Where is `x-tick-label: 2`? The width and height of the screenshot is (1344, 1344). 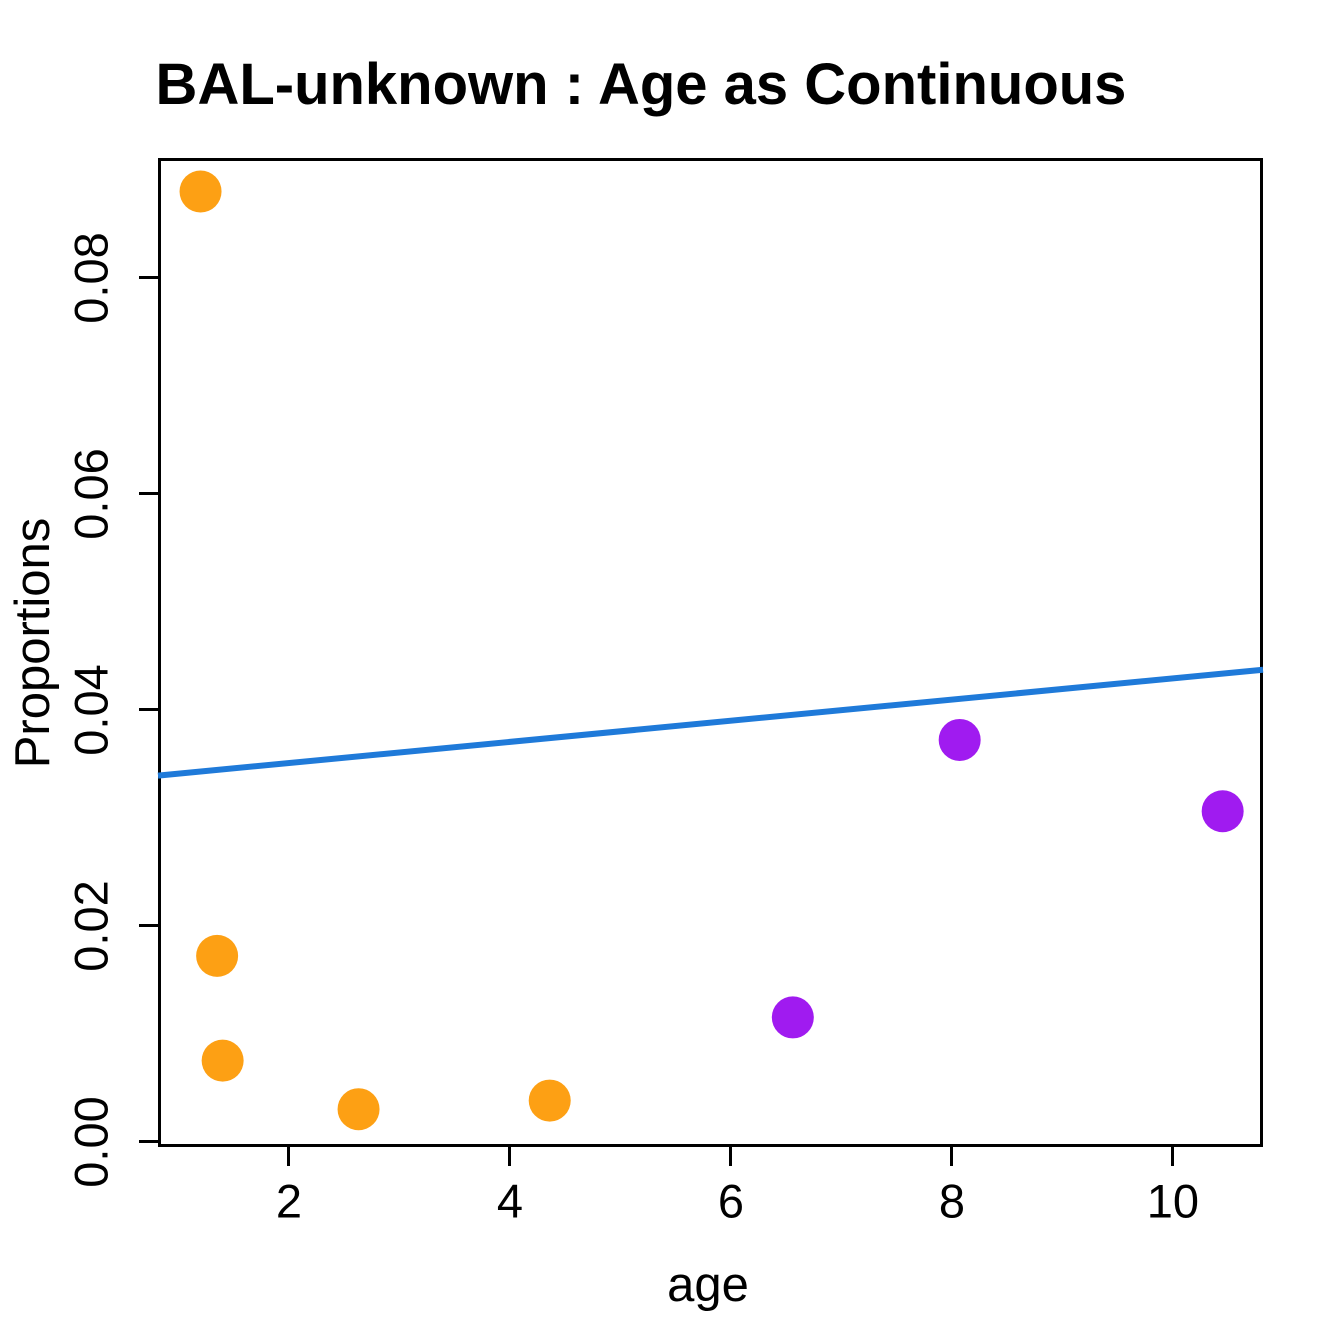
x-tick-label: 2 is located at coordinates (289, 1201).